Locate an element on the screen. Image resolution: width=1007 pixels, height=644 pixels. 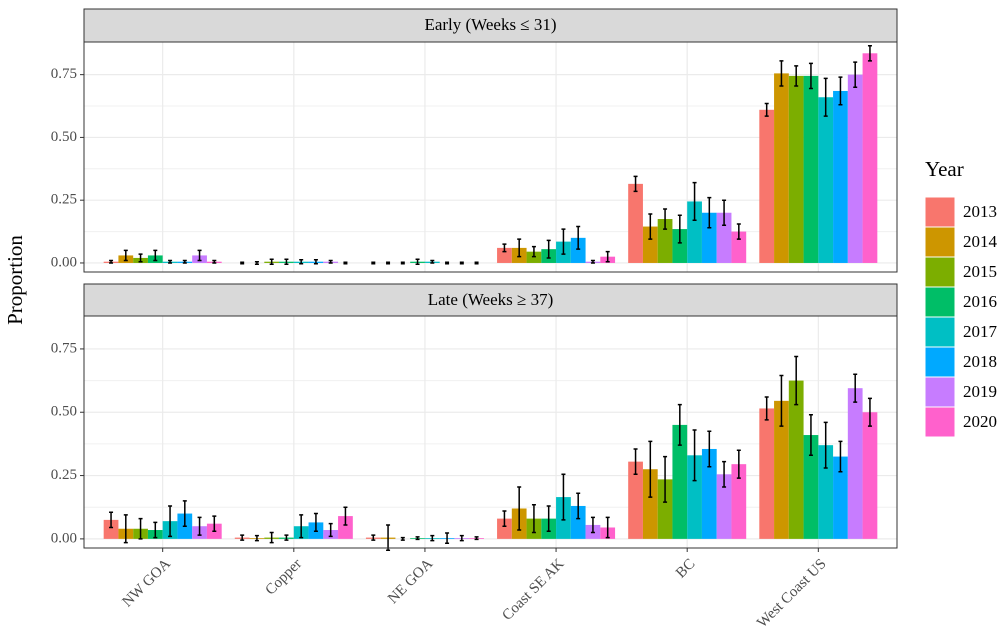
strip is located at coordinates (490, 25).